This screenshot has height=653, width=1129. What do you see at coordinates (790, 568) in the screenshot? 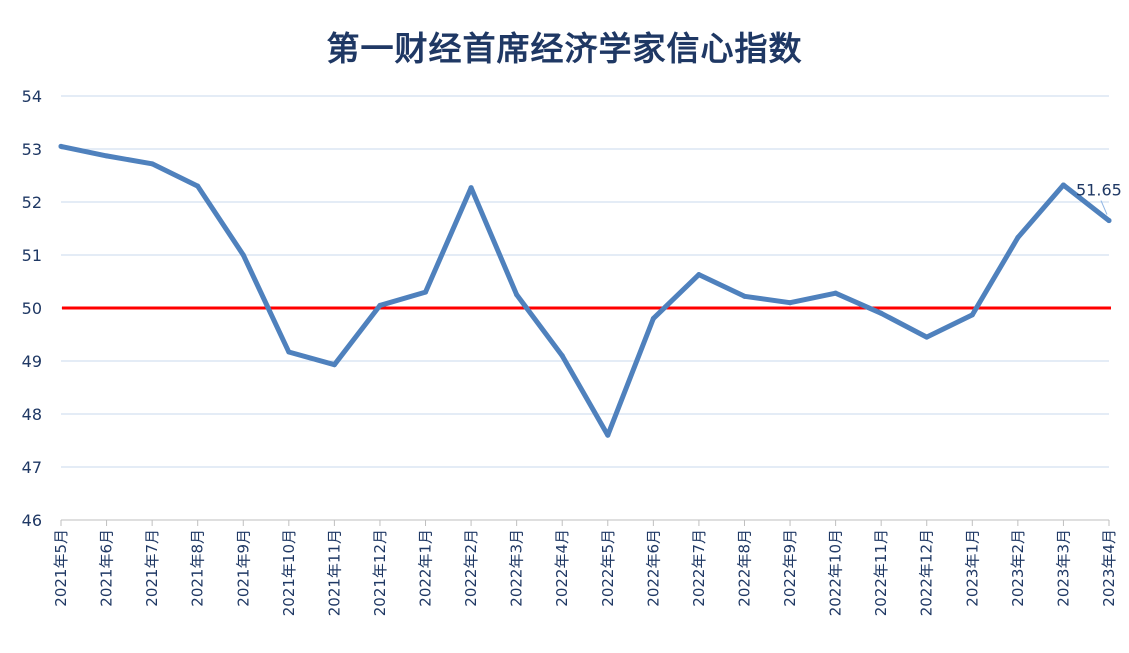
I see `x-tick-label: 2022年9月` at bounding box center [790, 568].